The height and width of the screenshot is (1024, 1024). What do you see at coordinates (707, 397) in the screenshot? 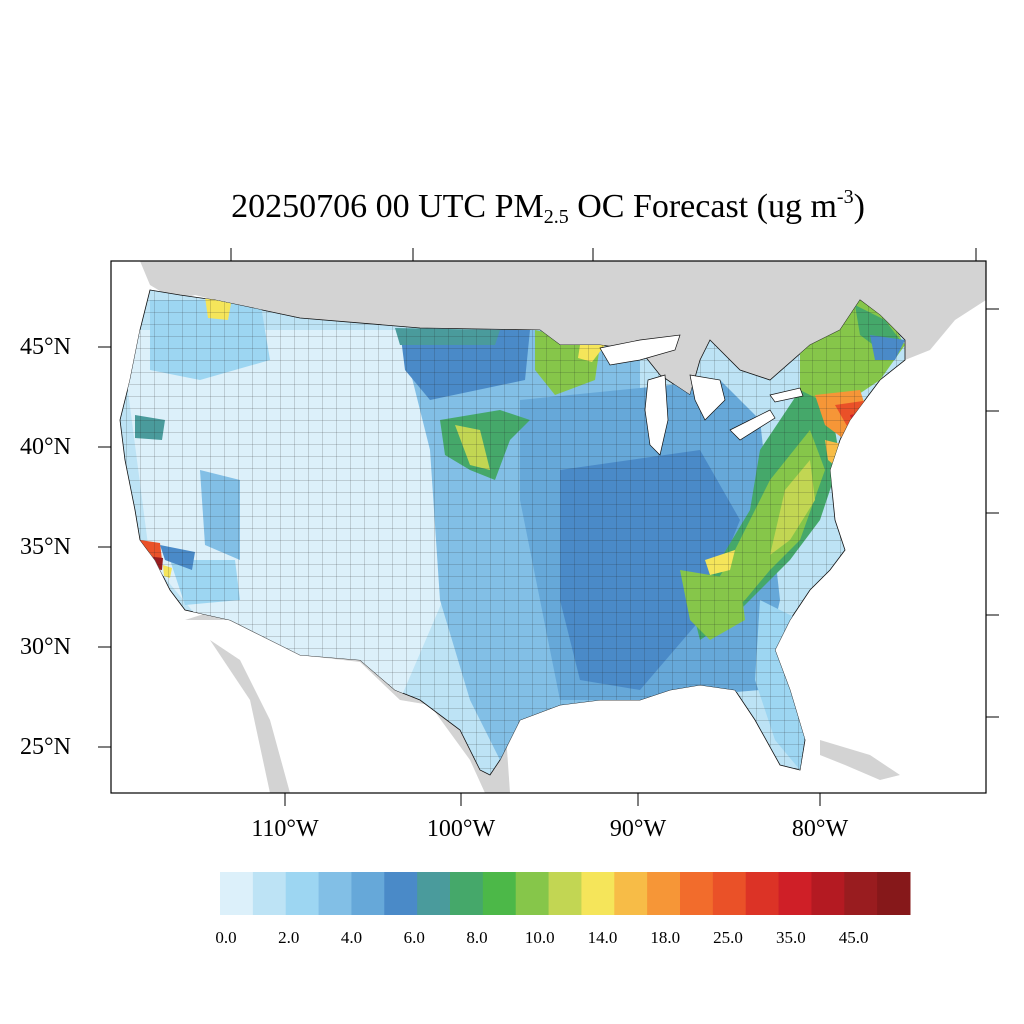
I see `lake-huron` at bounding box center [707, 397].